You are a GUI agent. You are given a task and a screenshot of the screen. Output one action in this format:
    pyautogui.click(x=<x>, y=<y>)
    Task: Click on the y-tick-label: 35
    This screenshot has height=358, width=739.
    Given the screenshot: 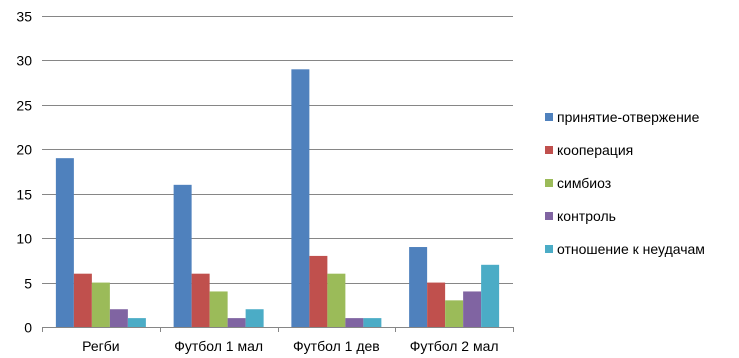 What is the action you would take?
    pyautogui.click(x=24, y=17)
    